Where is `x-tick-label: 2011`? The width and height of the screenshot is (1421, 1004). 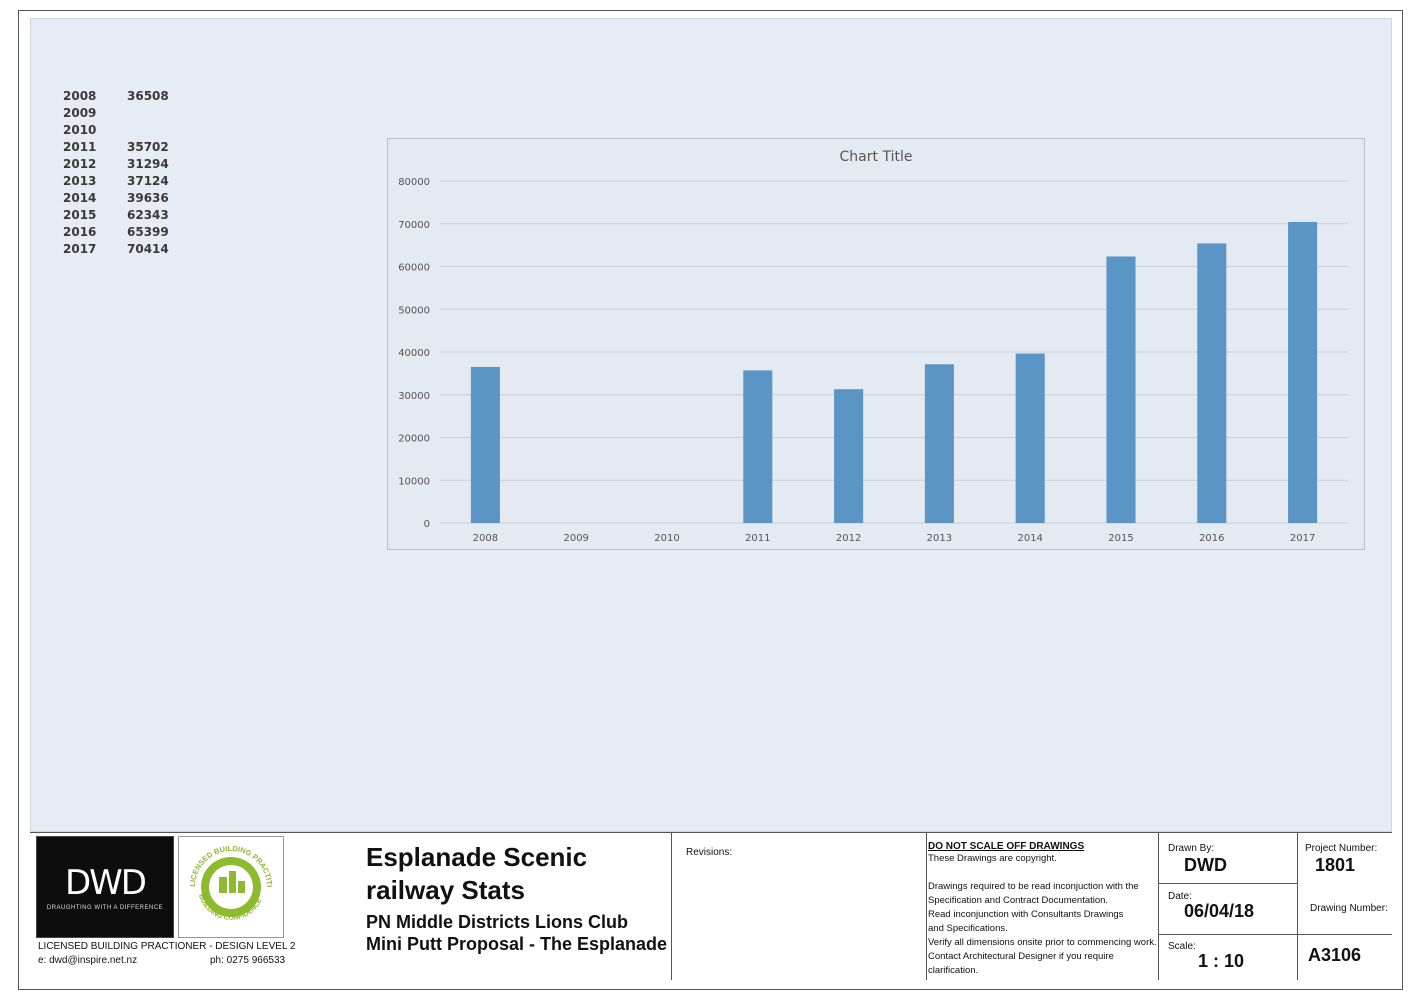 x-tick-label: 2011 is located at coordinates (757, 538).